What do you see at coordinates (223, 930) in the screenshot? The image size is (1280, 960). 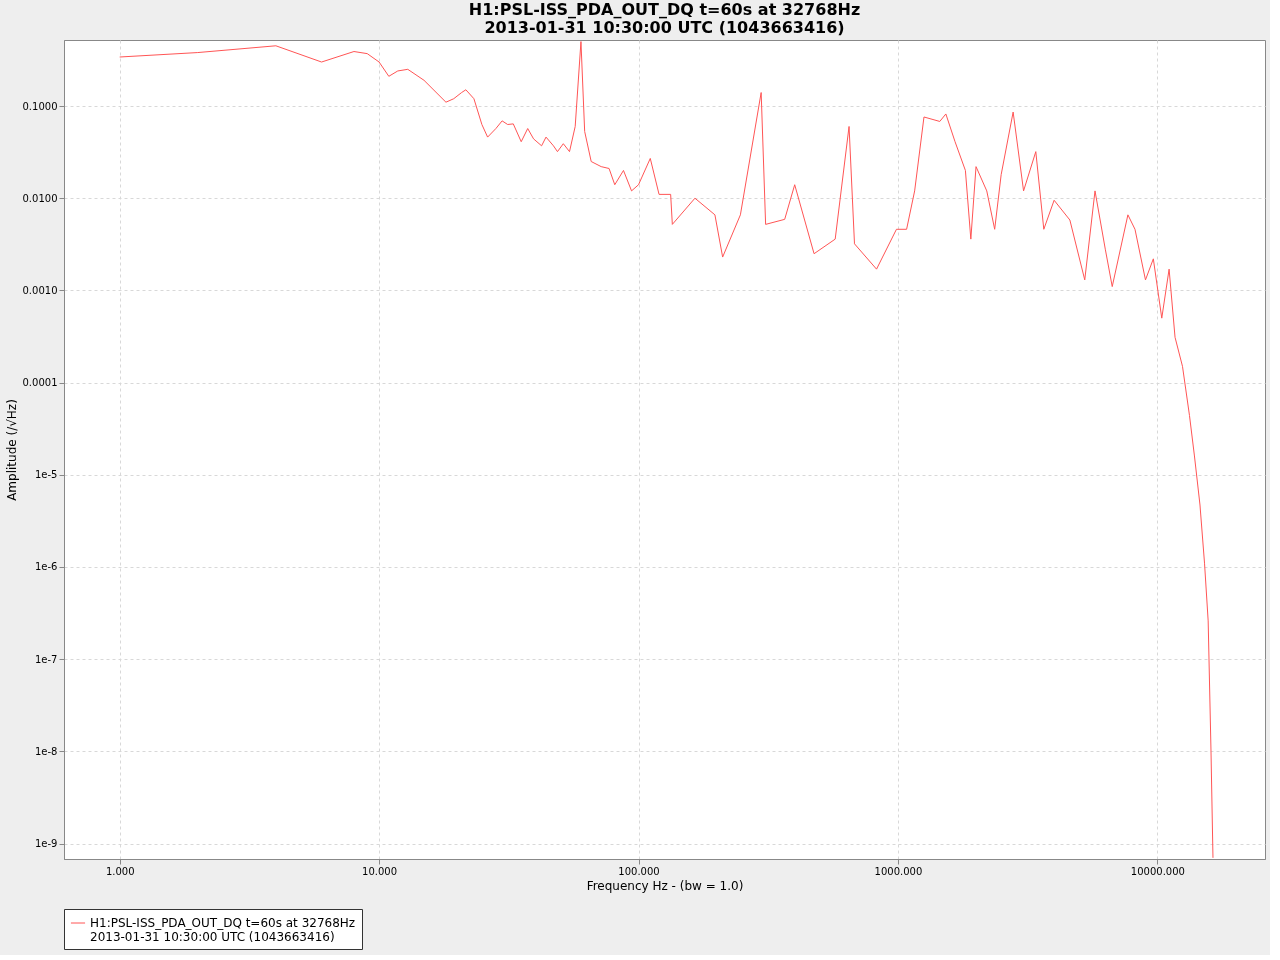 I see `legend-label: H1:PSL-ISS_PDA_OUT_DQ t=60s at 32768Hz 2013-01-31 10:30:00 UTC (1043663416)` at bounding box center [223, 930].